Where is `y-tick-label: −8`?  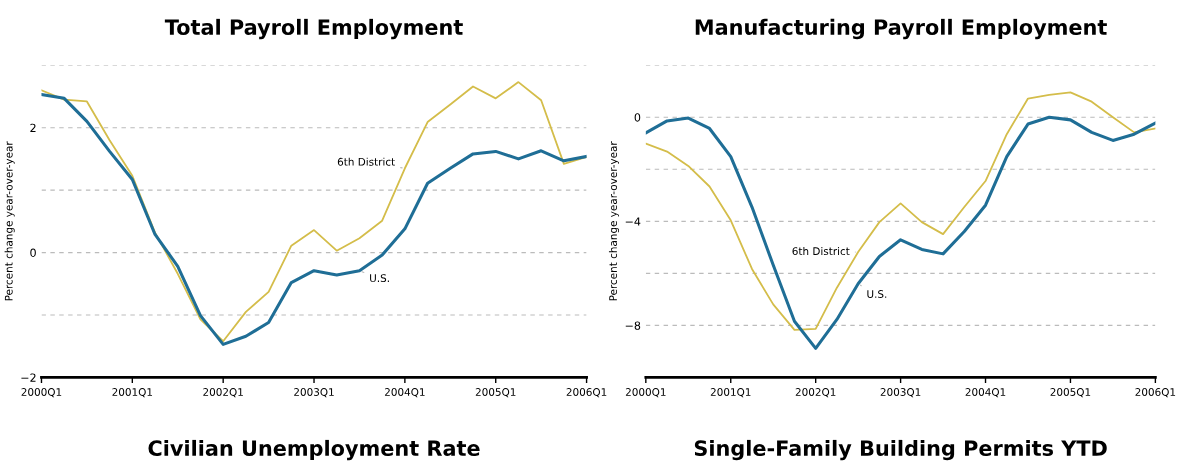
y-tick-label: −8 is located at coordinates (633, 325).